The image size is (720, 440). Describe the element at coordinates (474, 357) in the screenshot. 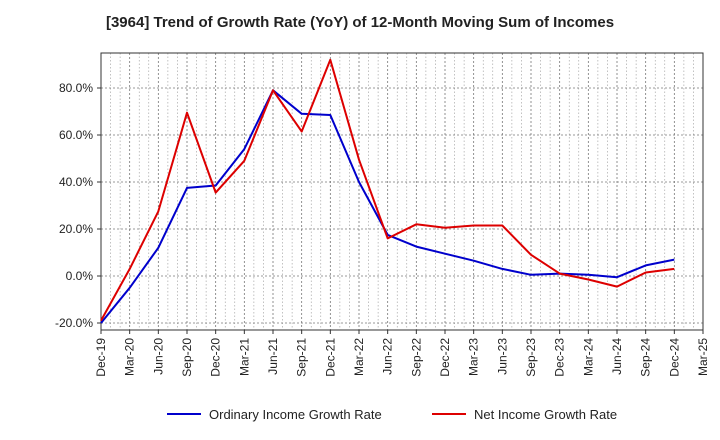

I see `x-tick-label: Mar-23` at that location.